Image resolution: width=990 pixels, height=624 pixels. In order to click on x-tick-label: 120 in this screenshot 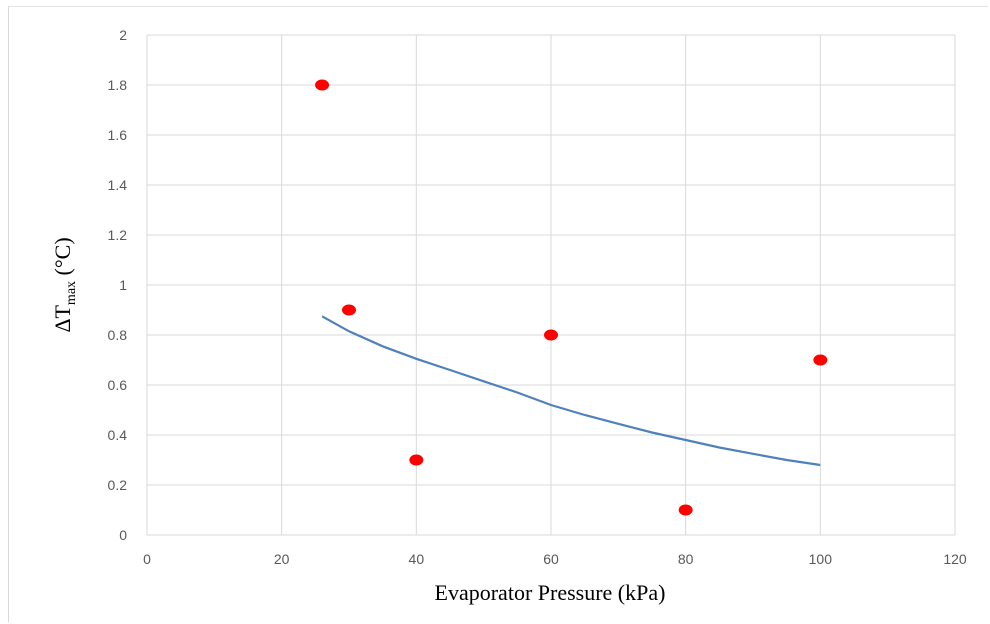, I will do `click(955, 559)`.